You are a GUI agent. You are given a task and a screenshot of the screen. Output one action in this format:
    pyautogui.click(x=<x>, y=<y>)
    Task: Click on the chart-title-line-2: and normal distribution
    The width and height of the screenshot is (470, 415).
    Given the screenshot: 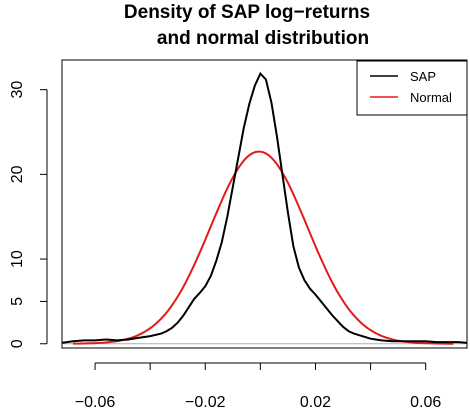 What is the action you would take?
    pyautogui.click(x=263, y=38)
    